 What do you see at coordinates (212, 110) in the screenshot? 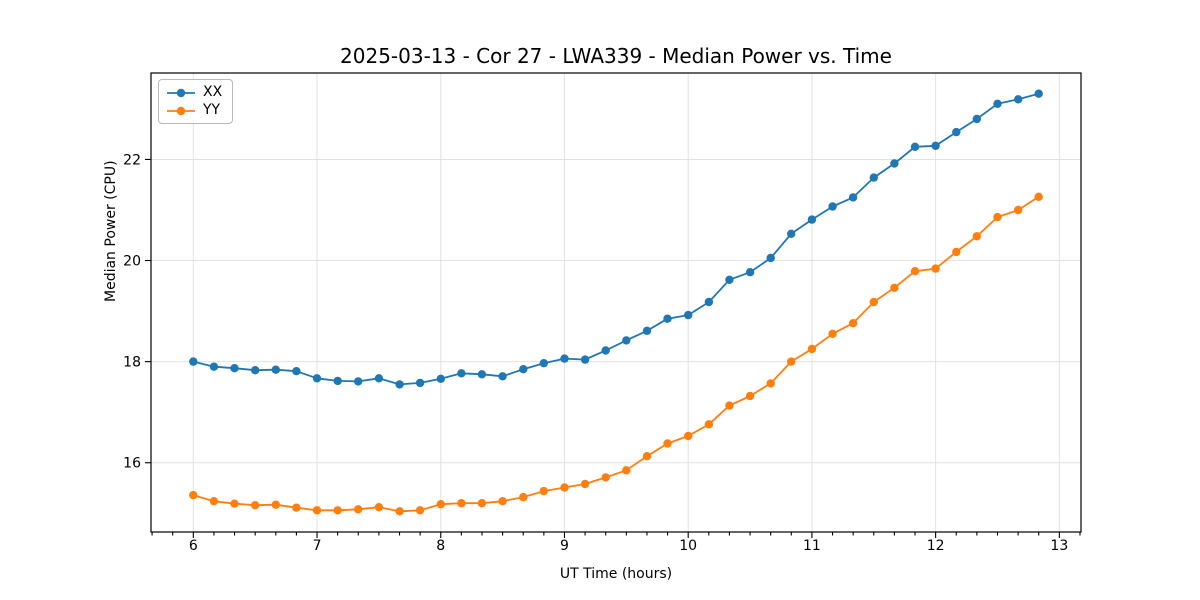
I see `legend-label-yy: YY` at bounding box center [212, 110].